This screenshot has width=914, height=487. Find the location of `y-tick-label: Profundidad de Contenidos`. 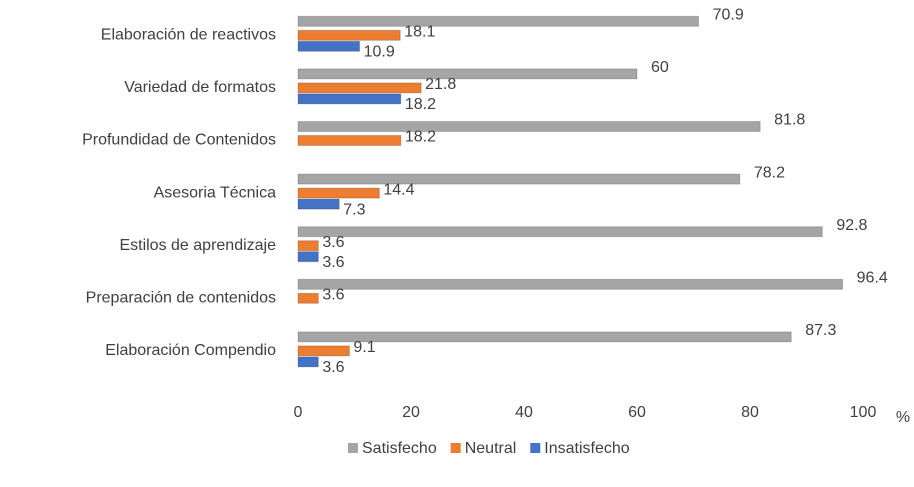

y-tick-label: Profundidad de Contenidos is located at coordinates (179, 140).